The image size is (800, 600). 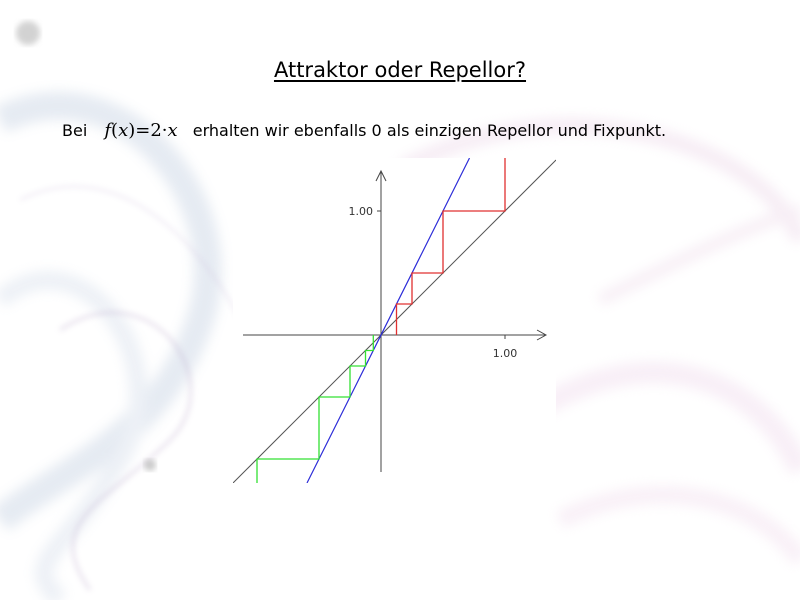 I want to click on cobweb-red, so click(x=450, y=246).